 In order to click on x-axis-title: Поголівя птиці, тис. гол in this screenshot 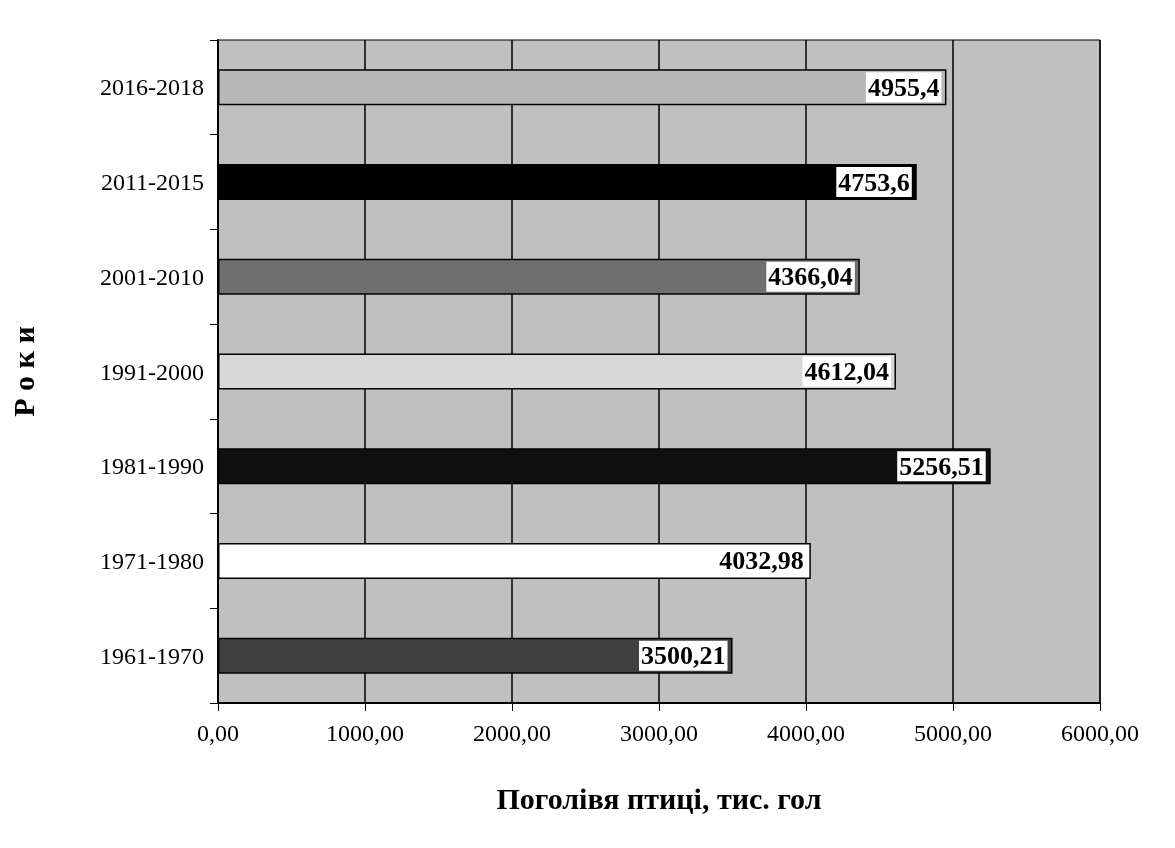, I will do `click(659, 798)`.